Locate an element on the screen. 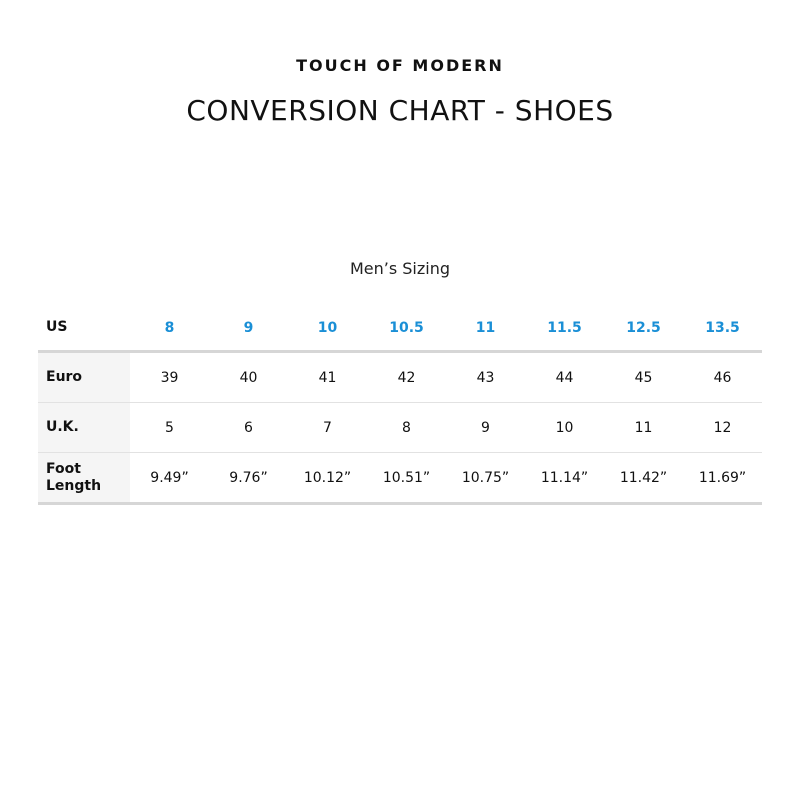  table-cell: 10.12” is located at coordinates (327, 478).